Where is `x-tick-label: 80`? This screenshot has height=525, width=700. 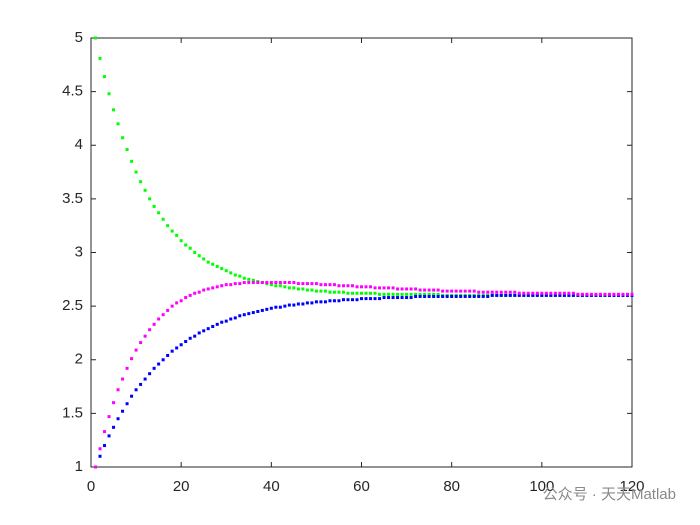
x-tick-label: 80 is located at coordinates (451, 486).